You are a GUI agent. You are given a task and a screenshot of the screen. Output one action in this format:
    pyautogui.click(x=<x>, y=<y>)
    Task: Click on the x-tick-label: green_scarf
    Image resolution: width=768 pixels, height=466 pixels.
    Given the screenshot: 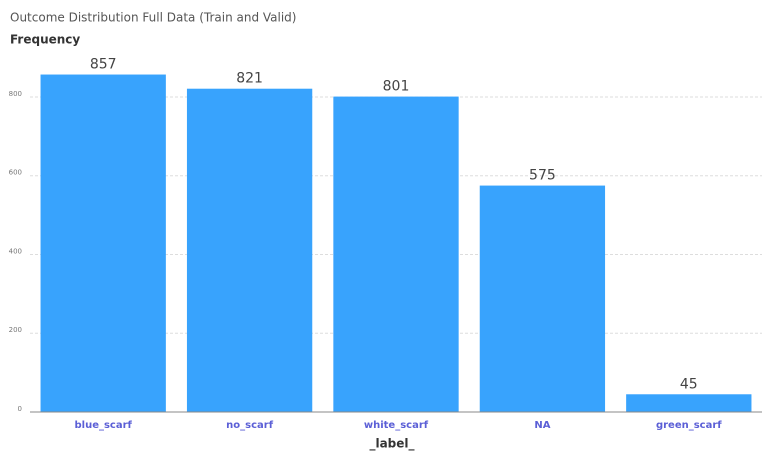 What is the action you would take?
    pyautogui.click(x=689, y=425)
    